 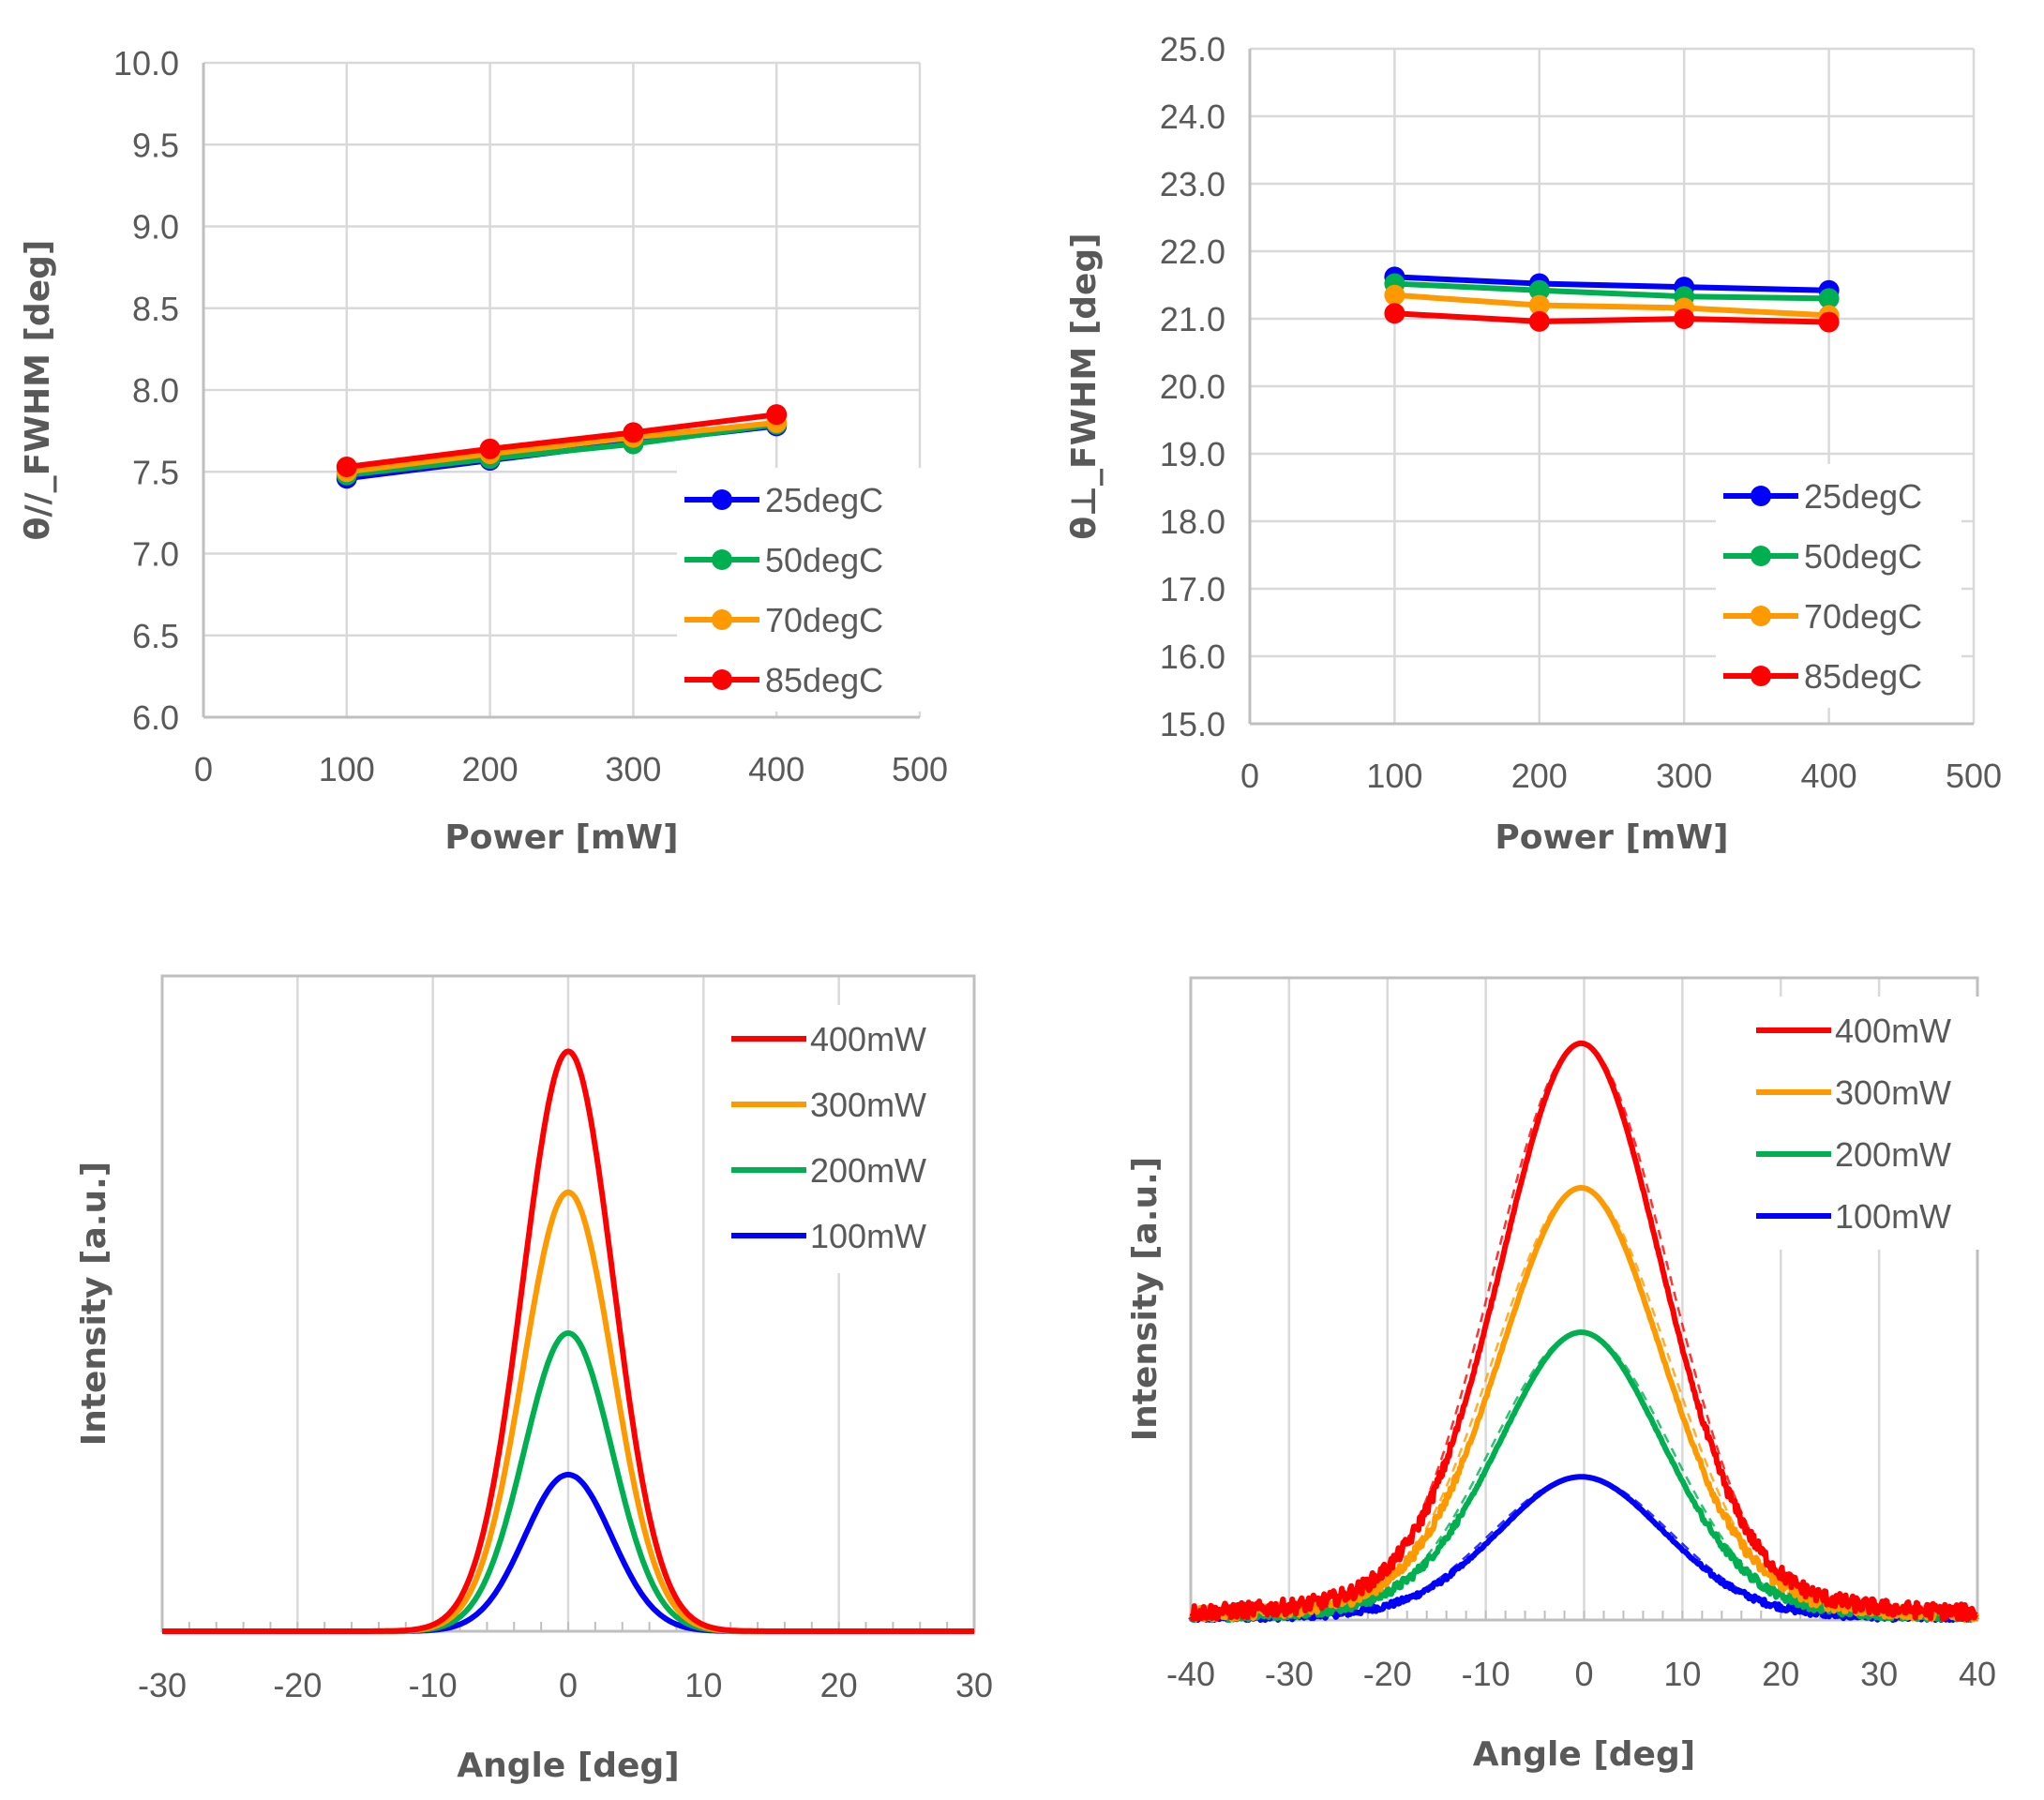 What do you see at coordinates (156, 309) in the screenshot?
I see `y-tick-label: 8.5` at bounding box center [156, 309].